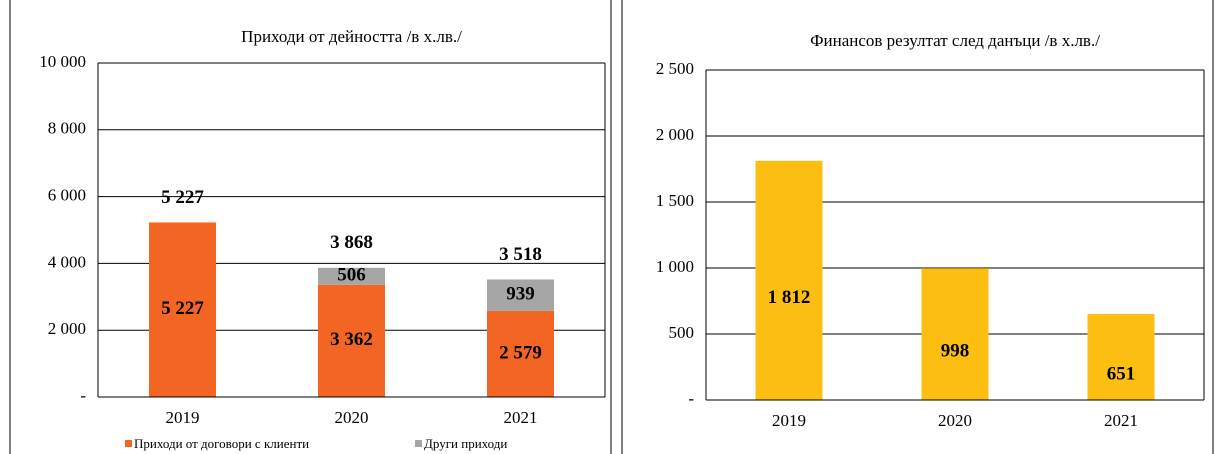  I want to click on segment-label: 939, so click(520, 294).